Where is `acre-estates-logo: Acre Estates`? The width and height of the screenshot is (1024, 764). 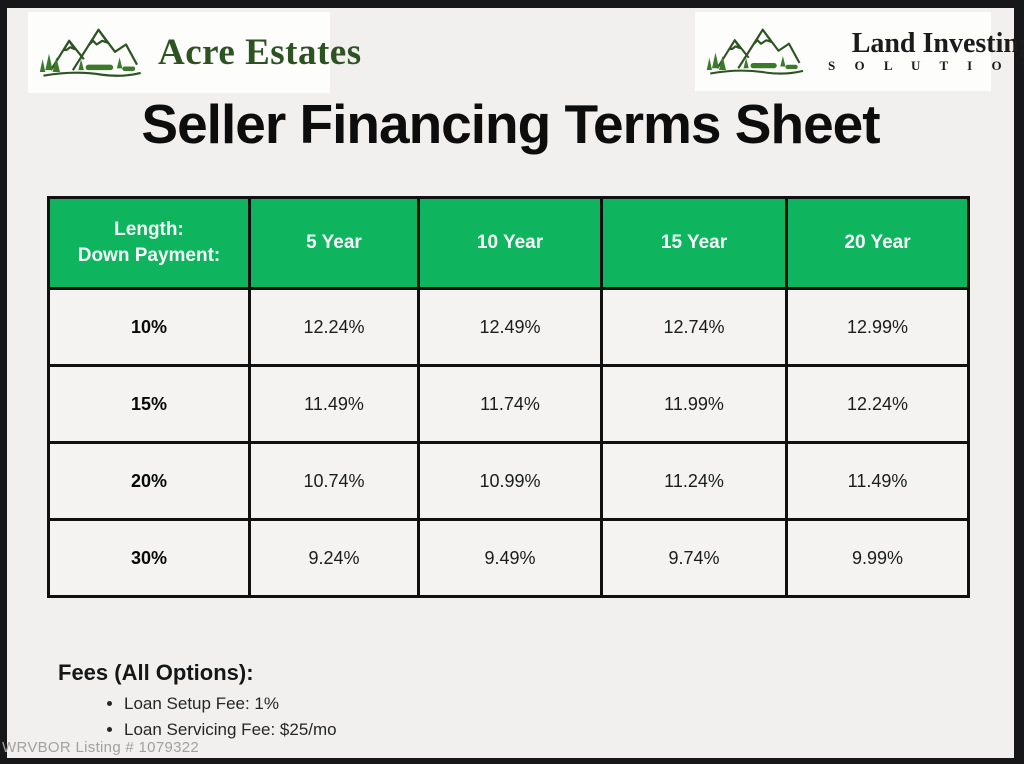
acre-estates-logo: Acre Estates is located at coordinates (194, 52).